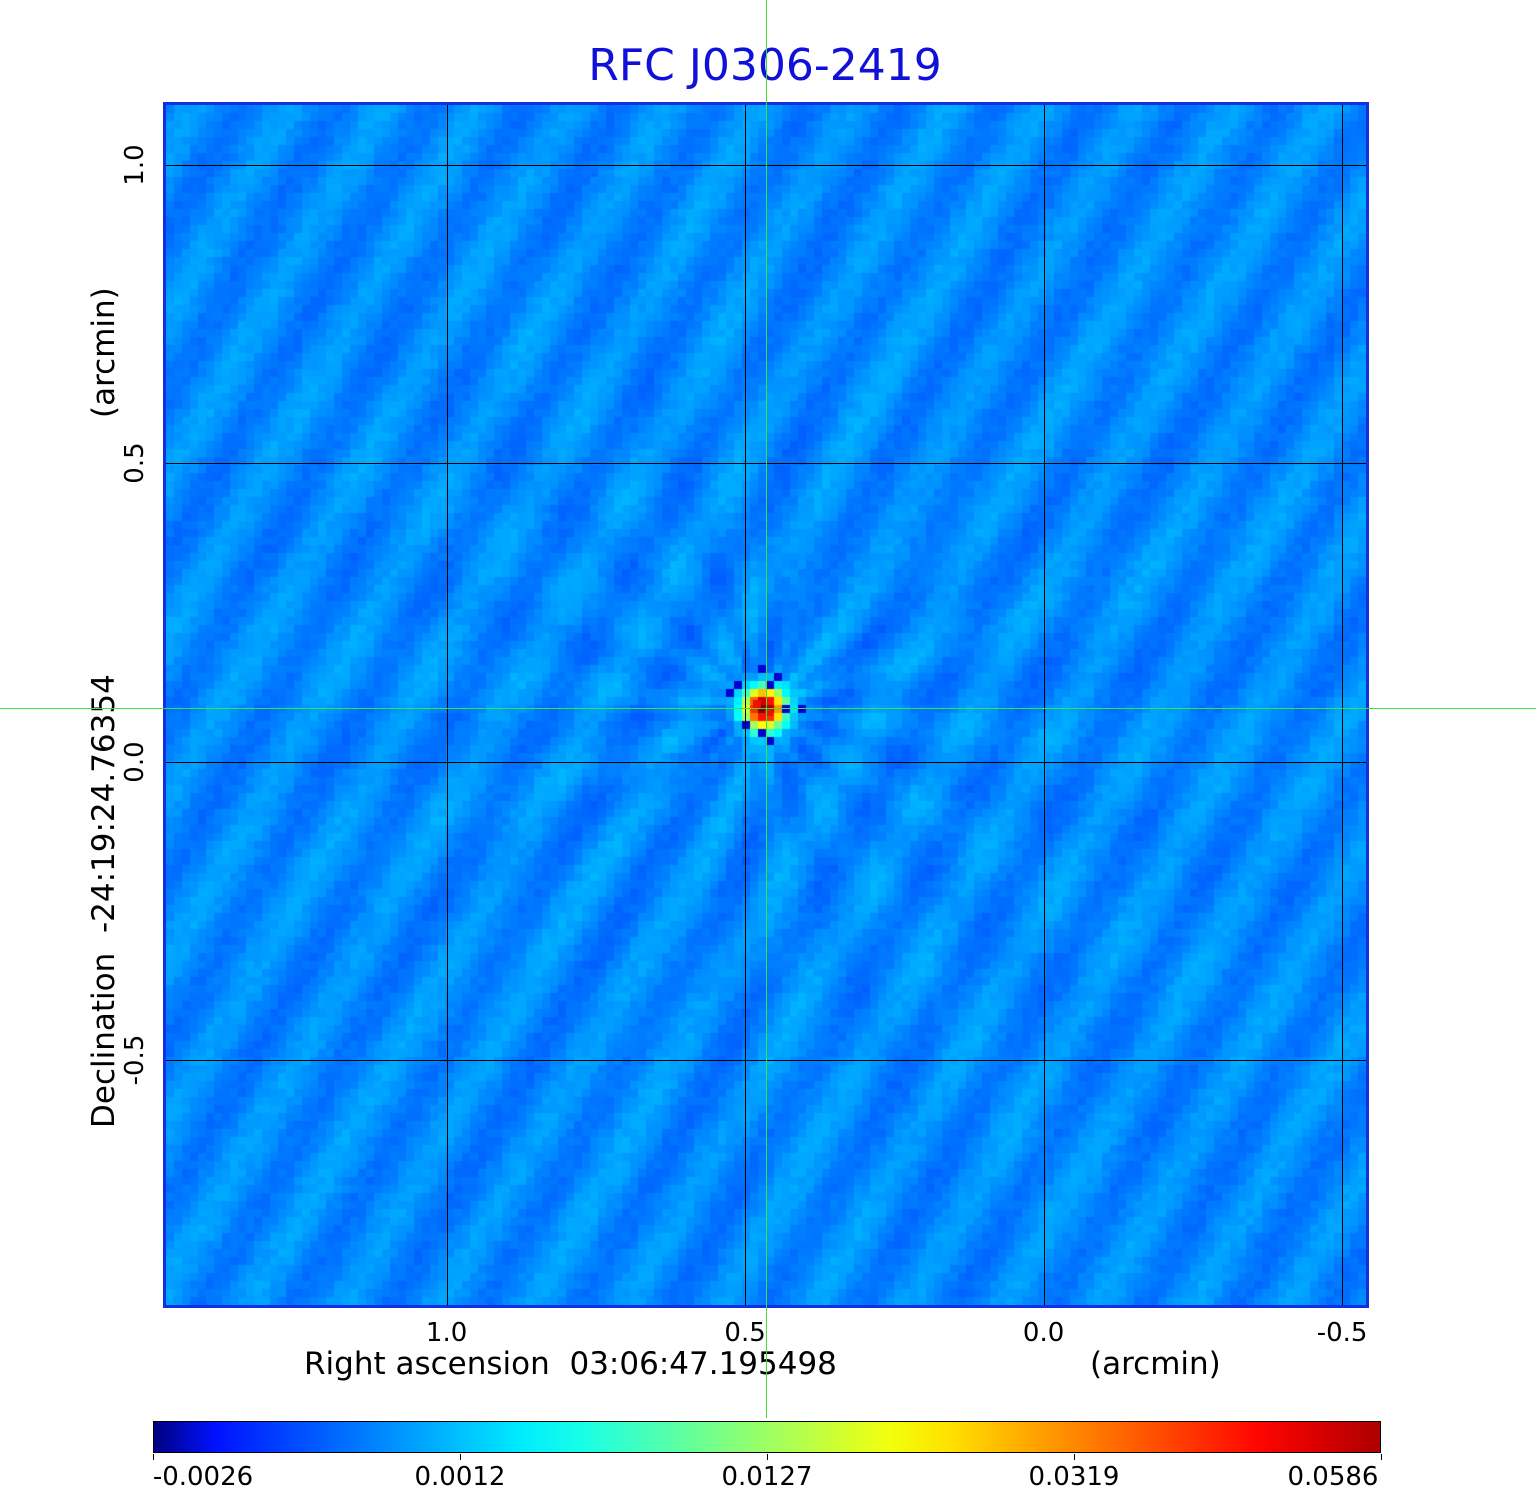 The width and height of the screenshot is (1536, 1511). I want to click on colorbar, so click(767, 1437).